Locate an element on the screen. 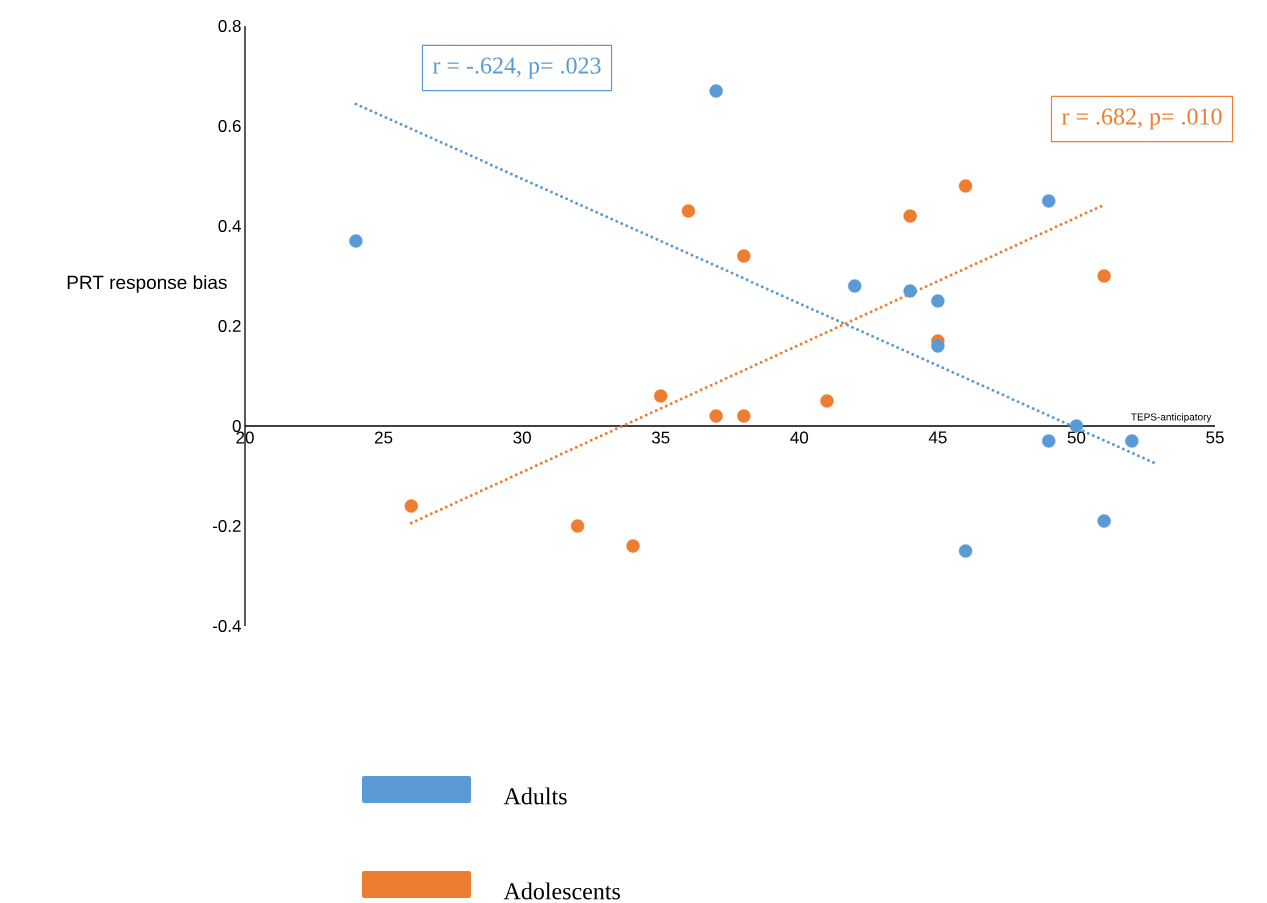  x-tick-label: 55 is located at coordinates (1215, 437).